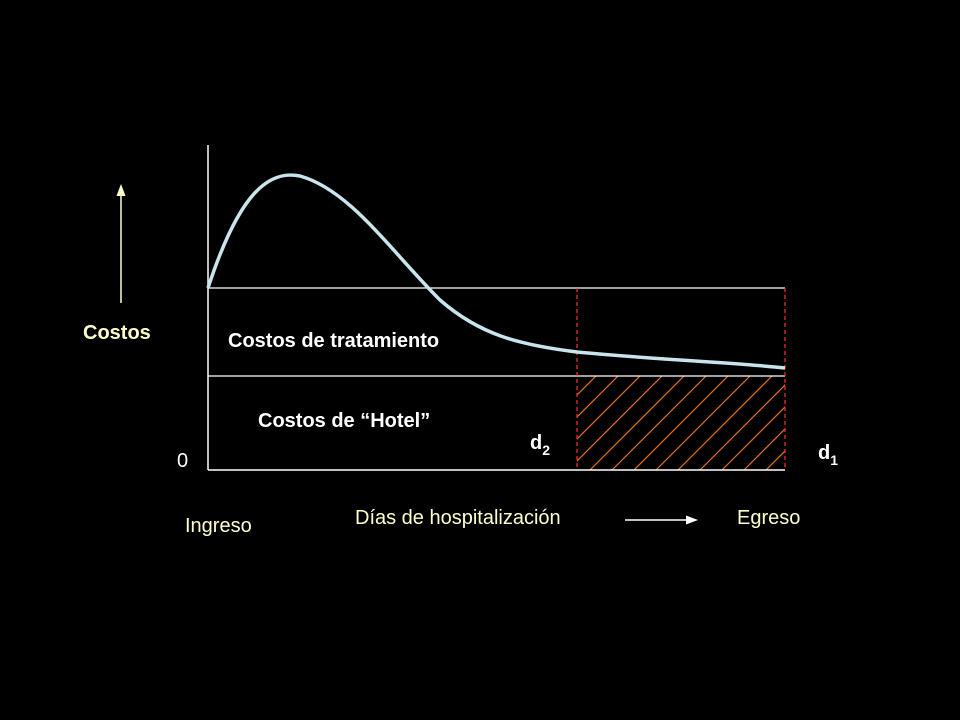  Describe the element at coordinates (117, 333) in the screenshot. I see `y-axis-label: Costos` at that location.